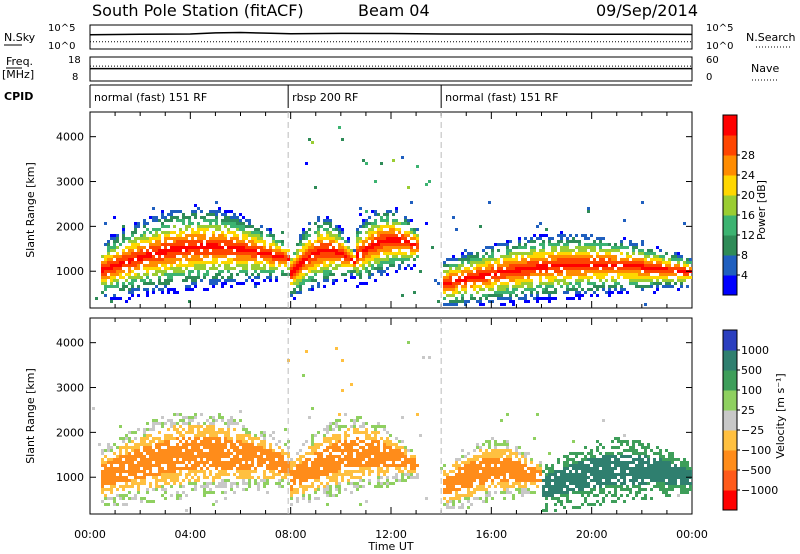  Describe the element at coordinates (198, 10) in the screenshot. I see `station-title: South Pole Station (fitACF)` at that location.